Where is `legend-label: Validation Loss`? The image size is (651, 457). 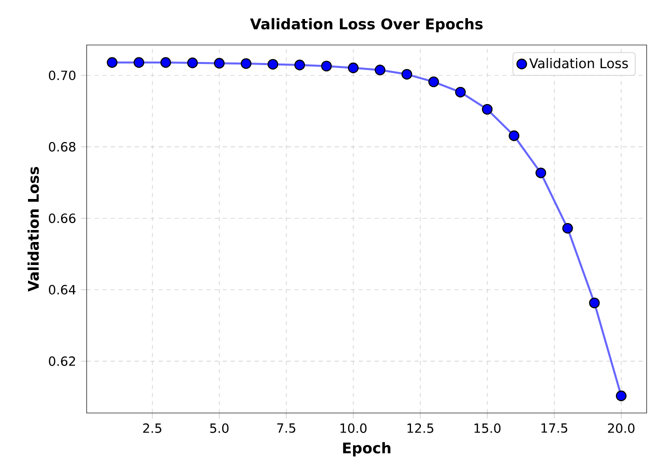
legend-label: Validation Loss is located at coordinates (578, 63).